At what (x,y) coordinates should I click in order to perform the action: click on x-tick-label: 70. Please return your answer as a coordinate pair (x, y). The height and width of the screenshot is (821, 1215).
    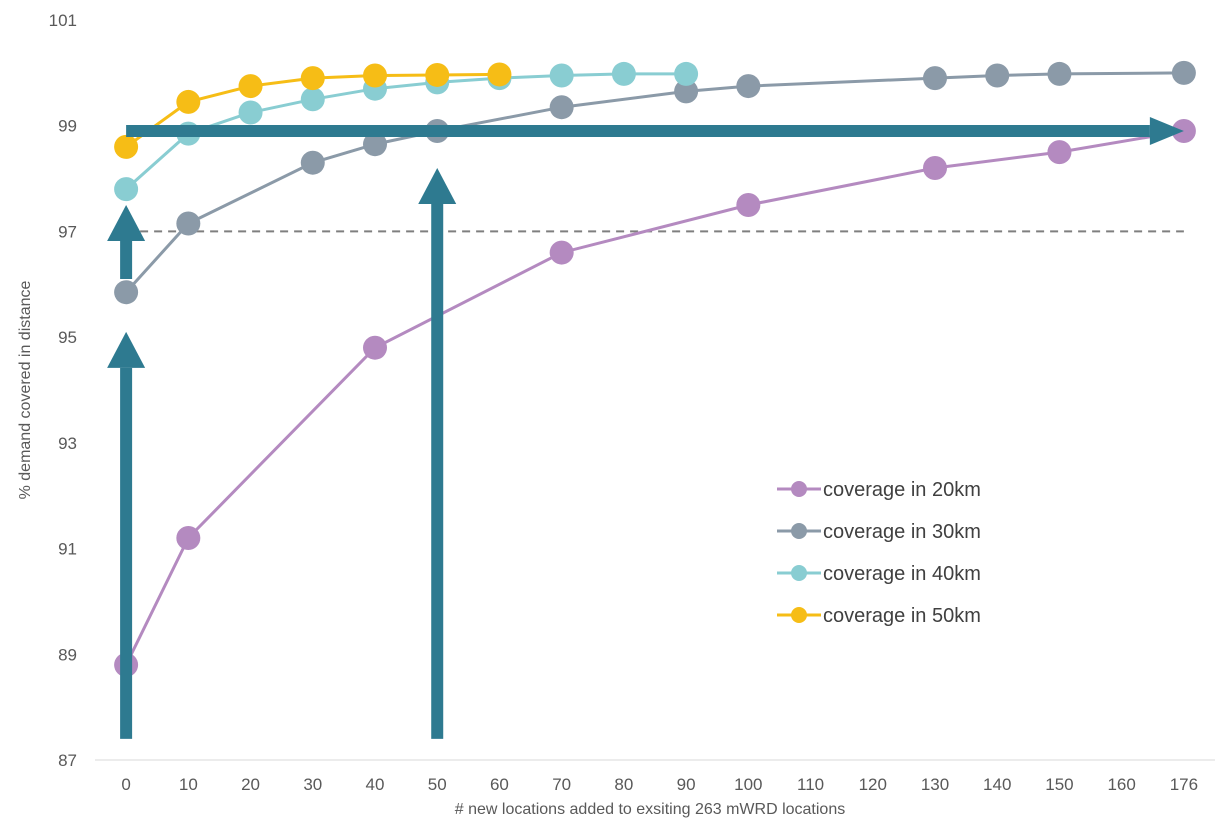
    Looking at the image, I should click on (561, 784).